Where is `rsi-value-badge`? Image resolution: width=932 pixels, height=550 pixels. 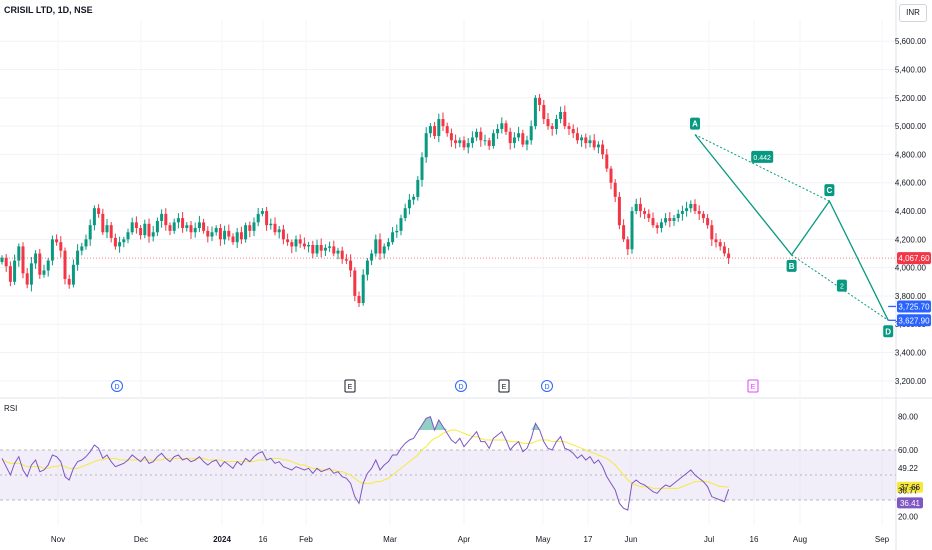 rsi-value-badge is located at coordinates (910, 503).